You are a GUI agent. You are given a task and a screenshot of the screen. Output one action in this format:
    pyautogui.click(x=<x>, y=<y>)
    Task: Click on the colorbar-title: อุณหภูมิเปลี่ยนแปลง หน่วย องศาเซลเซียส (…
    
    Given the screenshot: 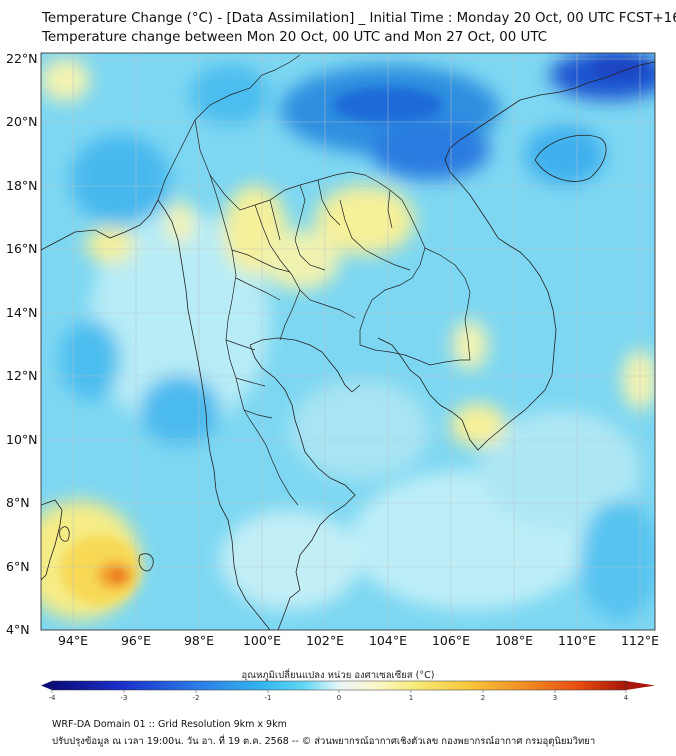 What is the action you would take?
    pyautogui.click(x=338, y=675)
    